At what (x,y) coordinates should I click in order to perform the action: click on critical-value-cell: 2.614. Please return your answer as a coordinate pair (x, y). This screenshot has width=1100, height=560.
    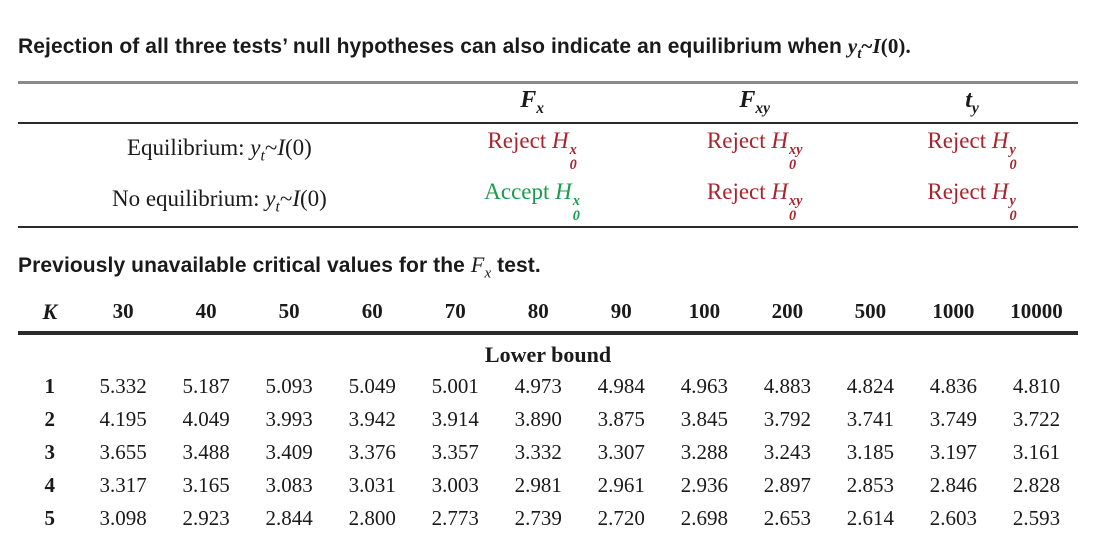
    Looking at the image, I should click on (870, 517).